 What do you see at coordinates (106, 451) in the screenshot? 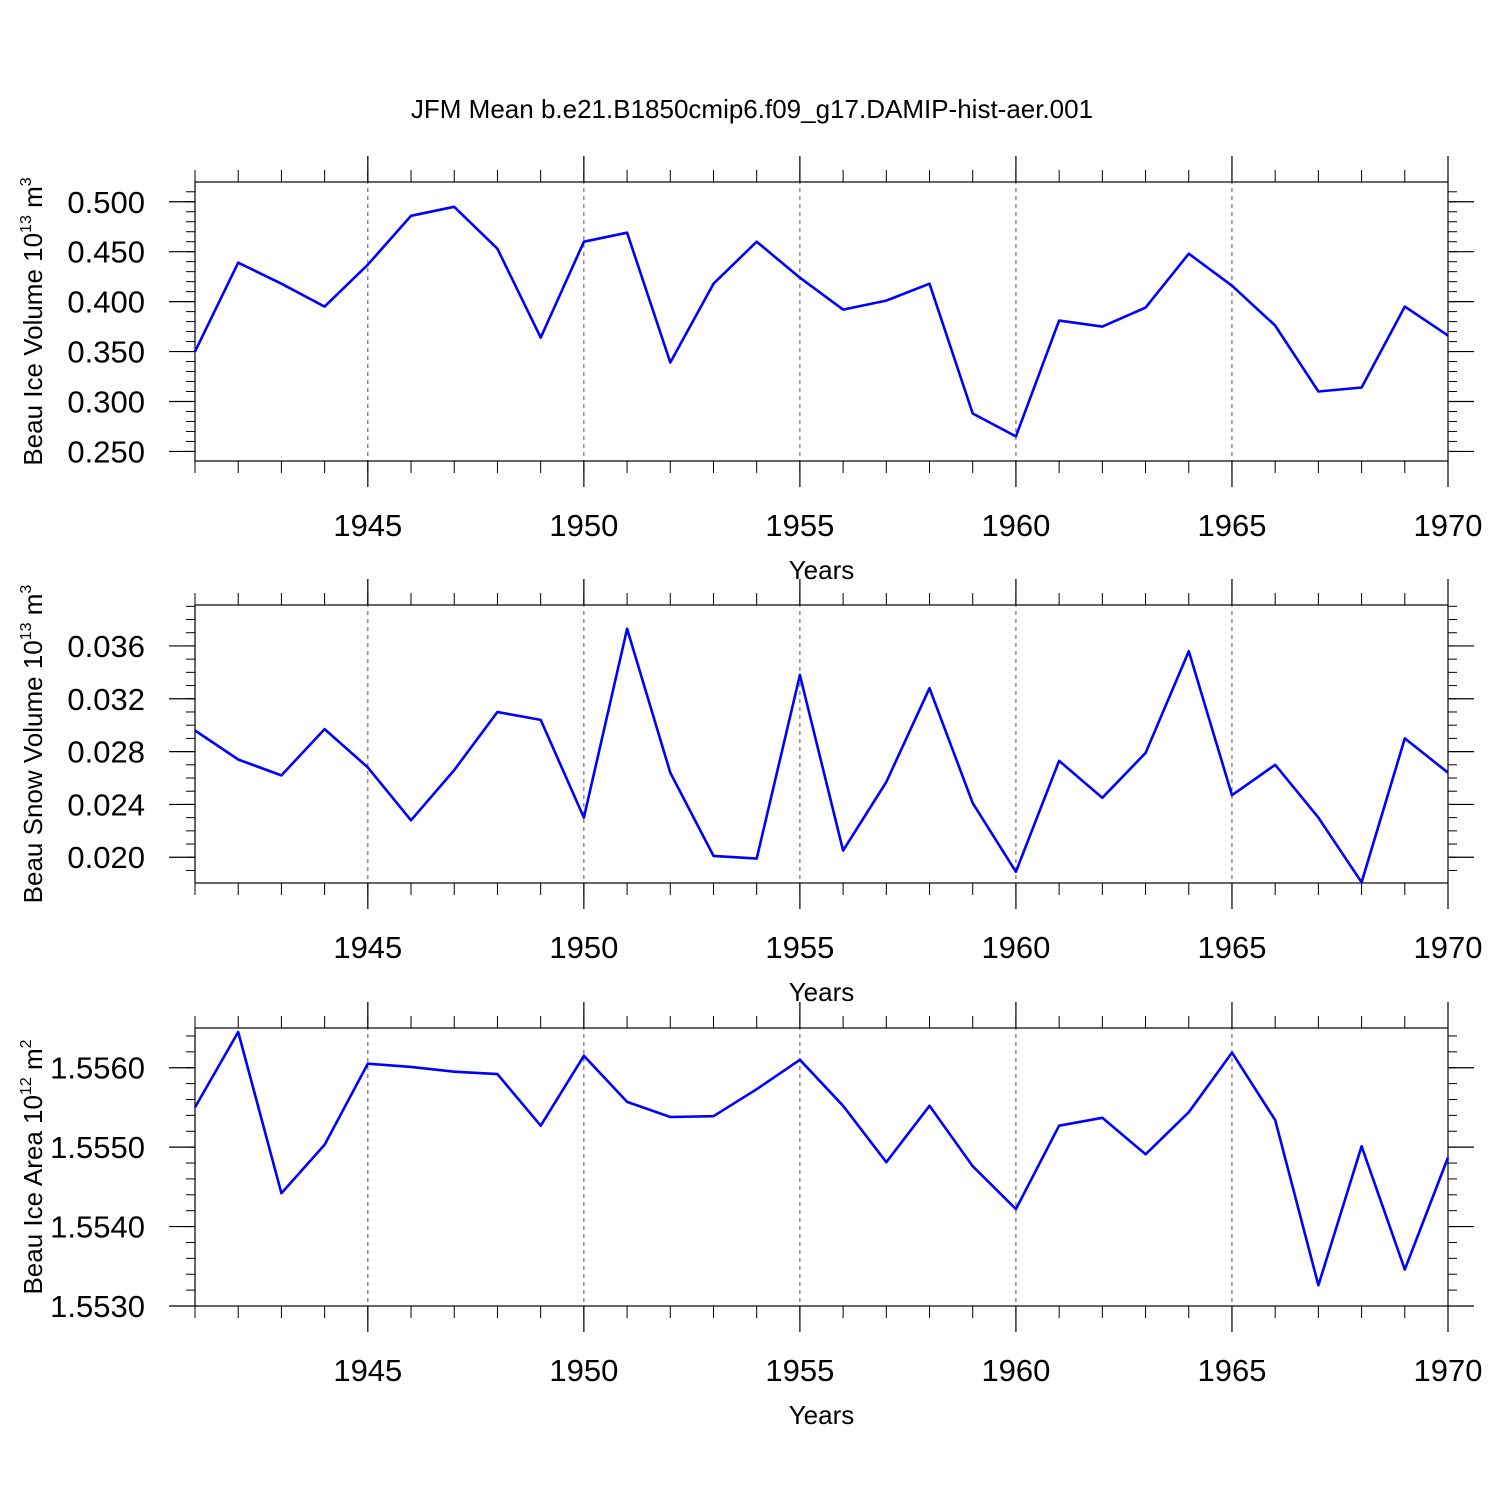
I see `y-tick-label: 0.250` at bounding box center [106, 451].